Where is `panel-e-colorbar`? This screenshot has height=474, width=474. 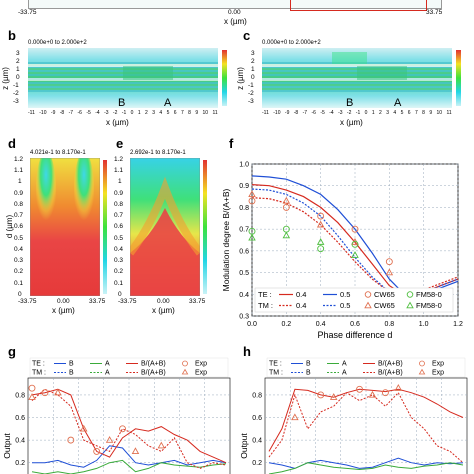
panel-e-colorbar is located at coordinates (205, 227).